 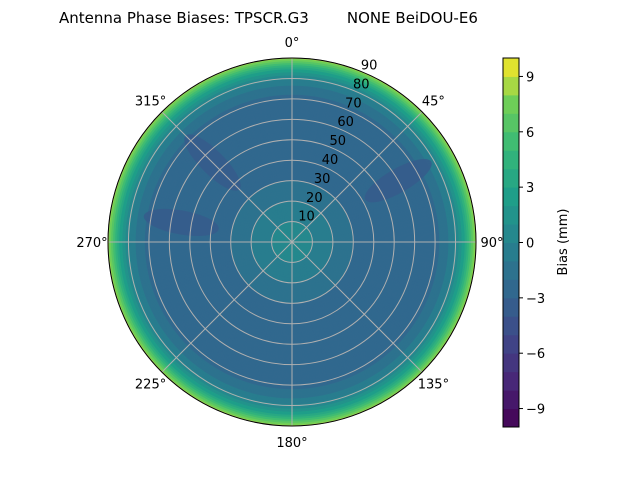 I want to click on colorbar-tick-label: 3, so click(x=530, y=188).